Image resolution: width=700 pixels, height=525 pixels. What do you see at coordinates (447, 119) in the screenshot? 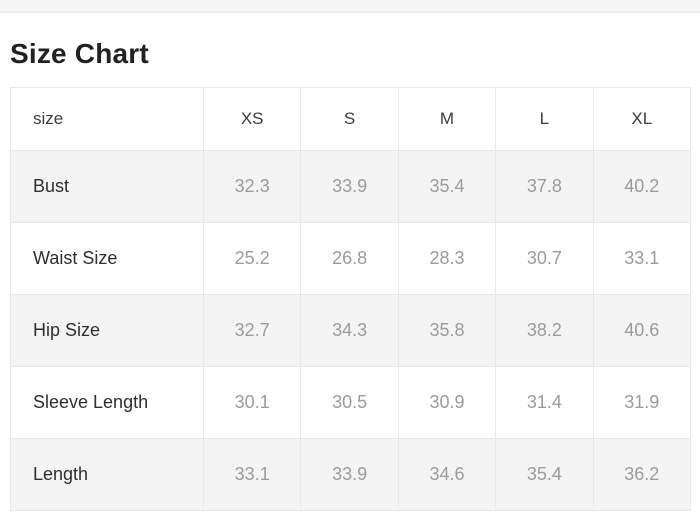
I see `column-header-m: M` at bounding box center [447, 119].